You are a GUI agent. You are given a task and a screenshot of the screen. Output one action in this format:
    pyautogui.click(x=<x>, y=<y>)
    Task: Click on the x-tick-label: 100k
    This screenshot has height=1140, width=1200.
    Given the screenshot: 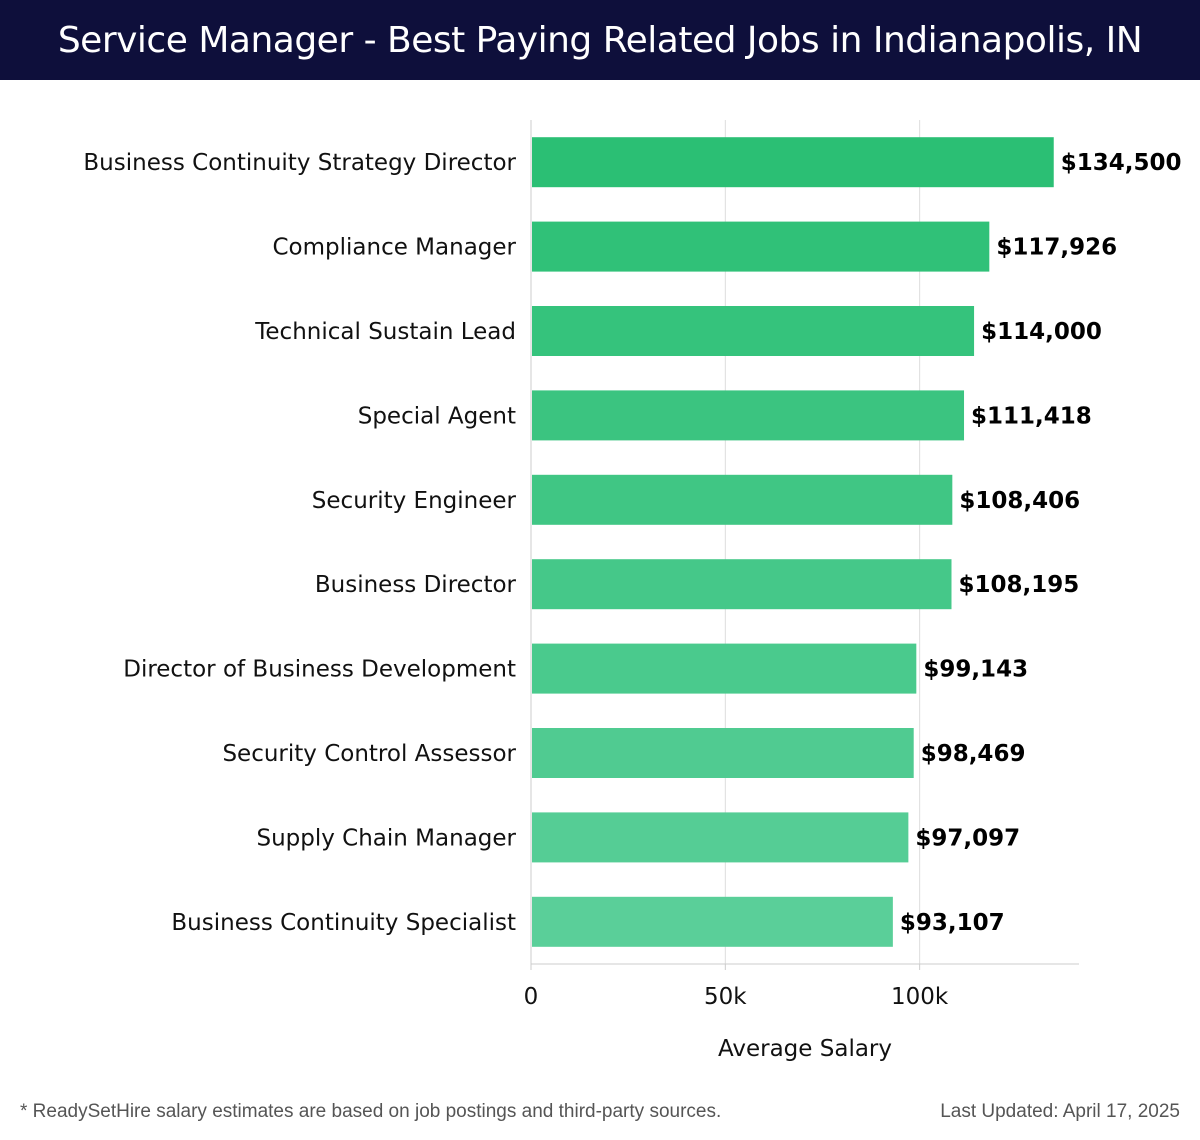 What is the action you would take?
    pyautogui.click(x=920, y=997)
    